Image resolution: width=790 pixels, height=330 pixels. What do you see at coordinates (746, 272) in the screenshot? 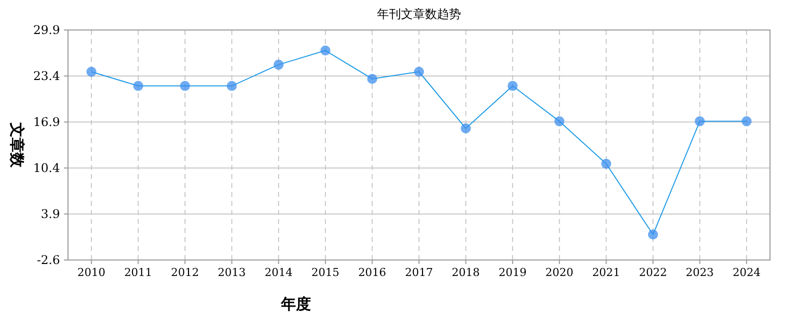
I see `x-tick-label: 2024` at bounding box center [746, 272].